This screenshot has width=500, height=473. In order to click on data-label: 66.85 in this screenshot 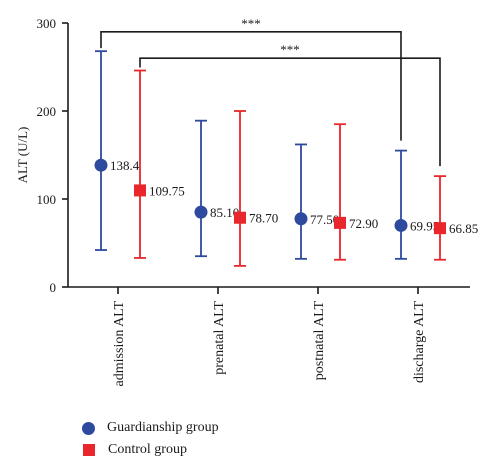, I will do `click(463, 228)`.